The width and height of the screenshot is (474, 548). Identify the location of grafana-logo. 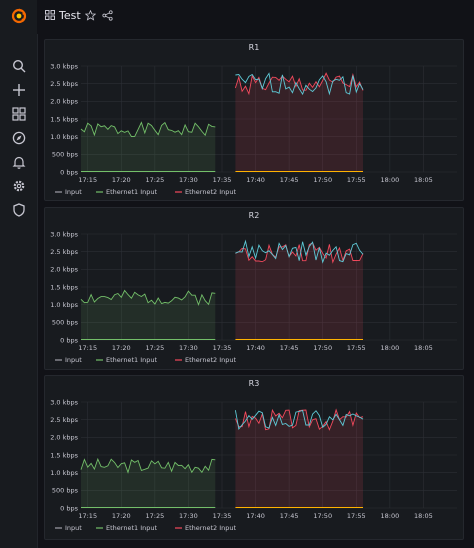
(19, 16).